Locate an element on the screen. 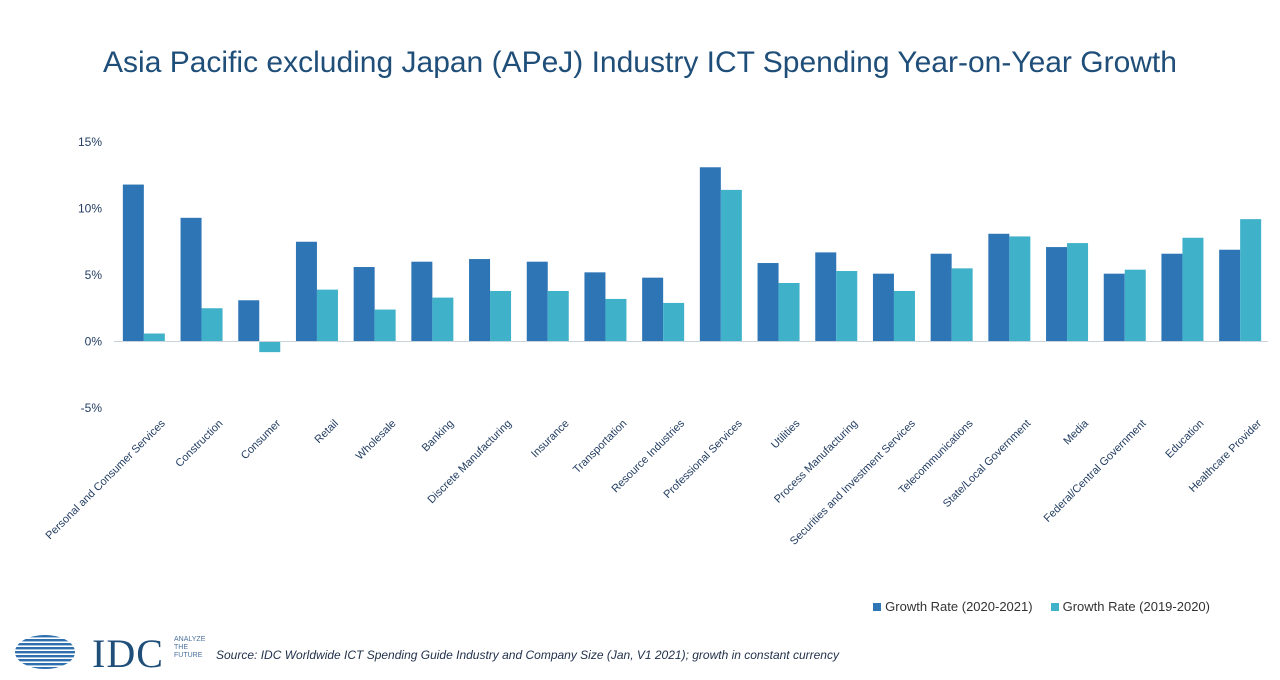  tagline-line: THE is located at coordinates (181, 647).